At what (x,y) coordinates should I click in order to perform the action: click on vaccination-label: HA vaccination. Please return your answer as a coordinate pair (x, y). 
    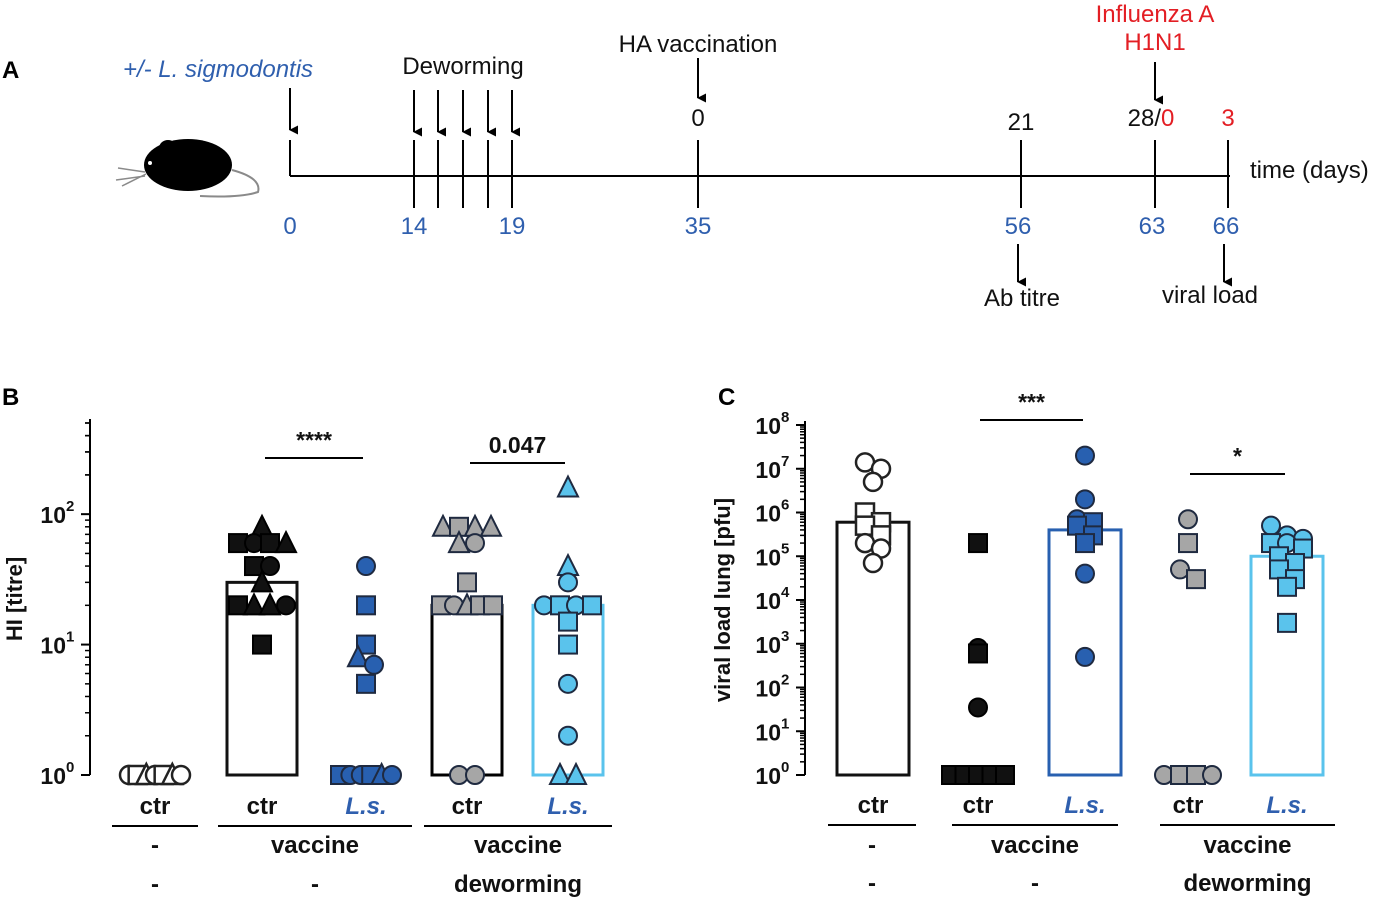
    Looking at the image, I should click on (698, 44).